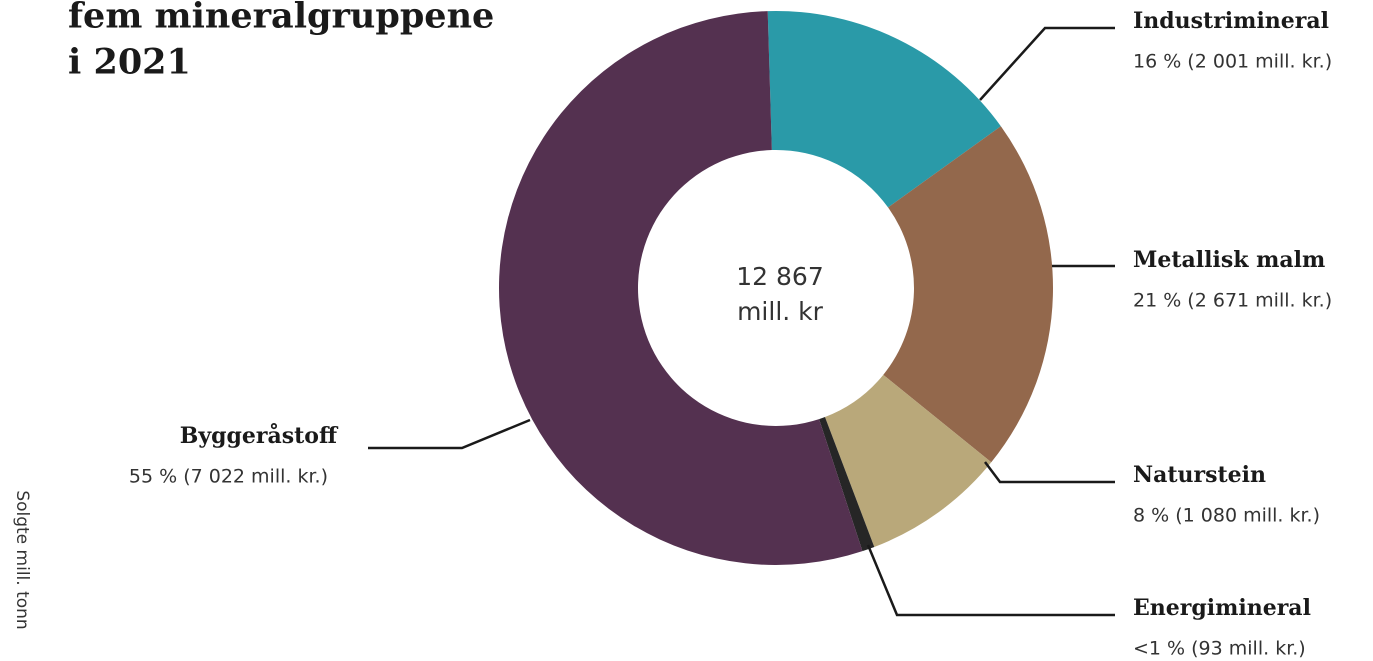  I want to click on slice-label: Metallisk malm, so click(1229, 260).